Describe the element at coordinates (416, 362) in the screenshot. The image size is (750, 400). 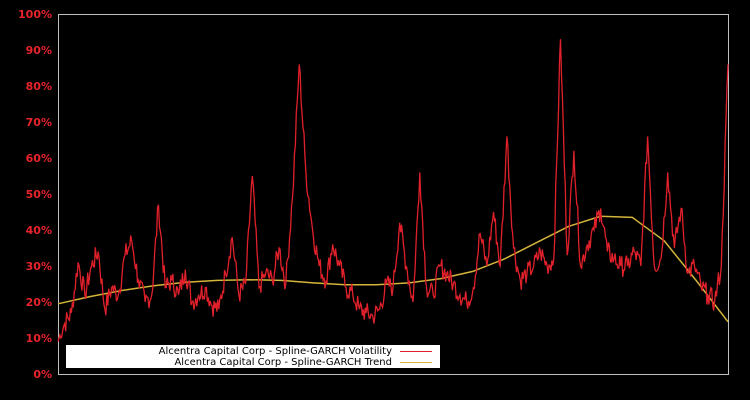
I see `legend-swatch-gold` at that location.